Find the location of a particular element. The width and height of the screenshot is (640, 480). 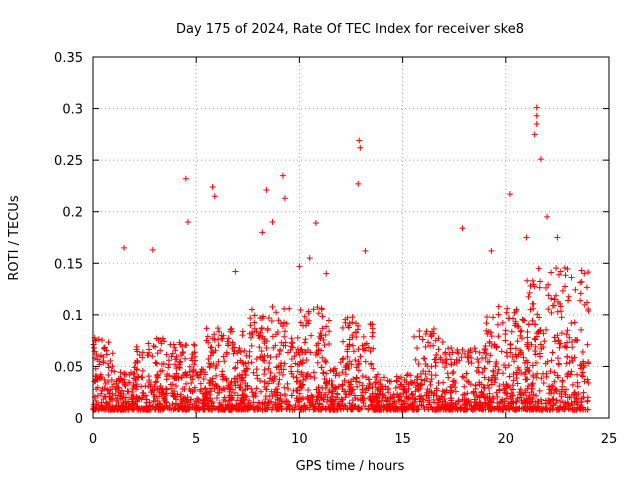

x-tick-label: 5 is located at coordinates (196, 439).